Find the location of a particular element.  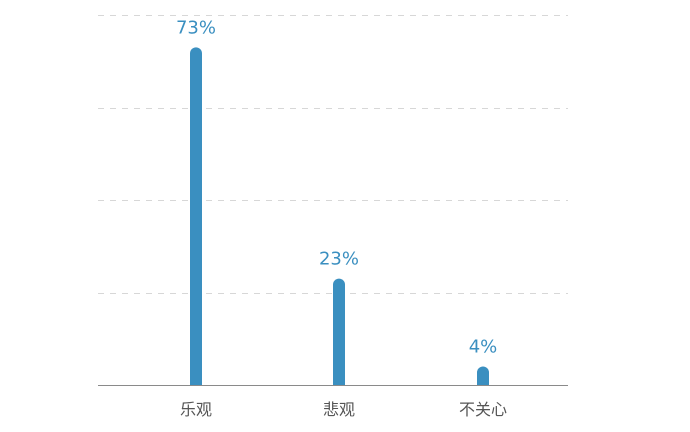

value-label-1: 73% is located at coordinates (196, 27).